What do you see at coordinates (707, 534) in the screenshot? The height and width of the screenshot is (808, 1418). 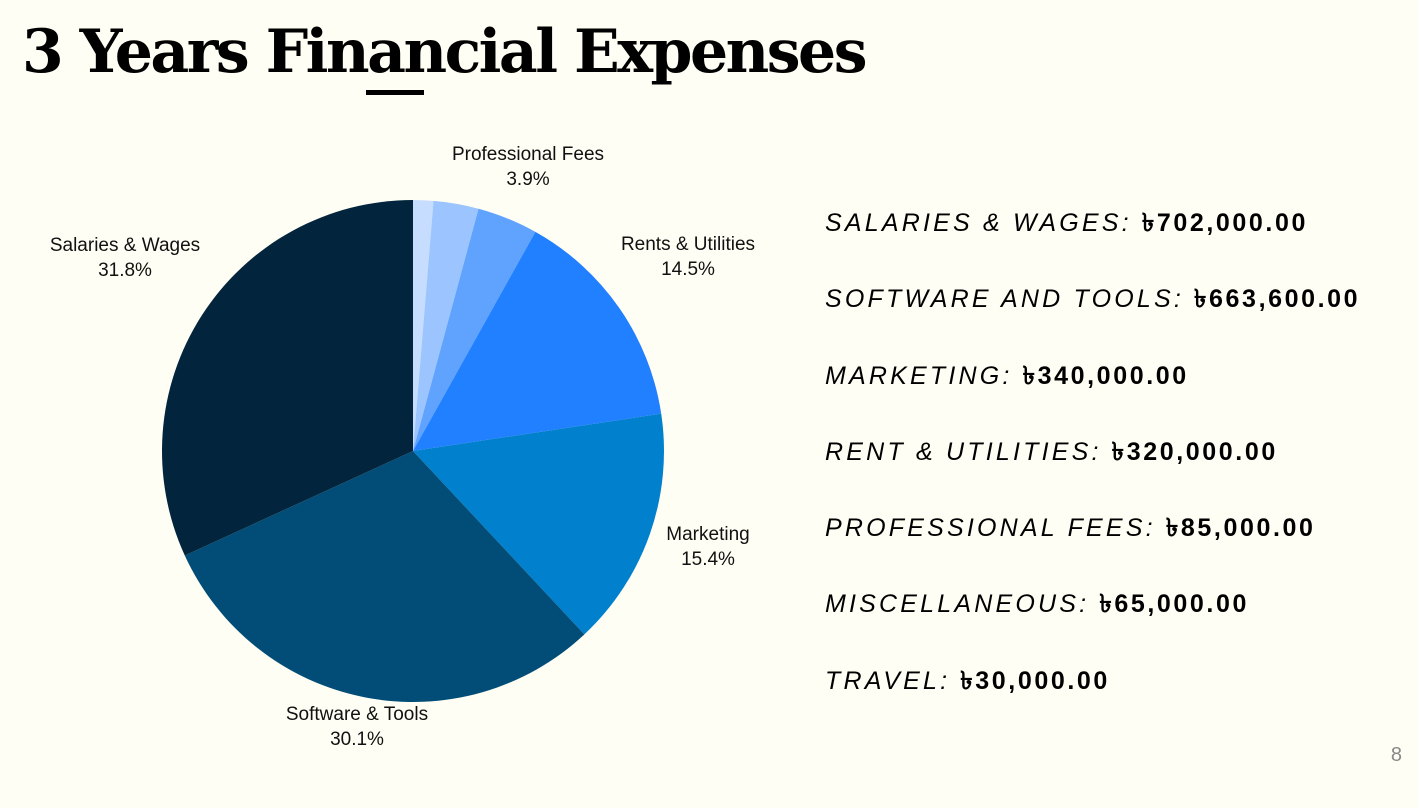 I see `slice-label-name: Marketing` at bounding box center [707, 534].